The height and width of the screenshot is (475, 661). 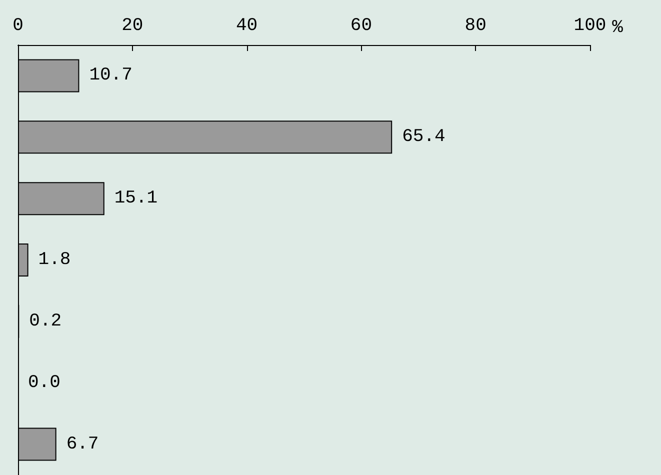 I want to click on data-label: 0.2, so click(x=45, y=321).